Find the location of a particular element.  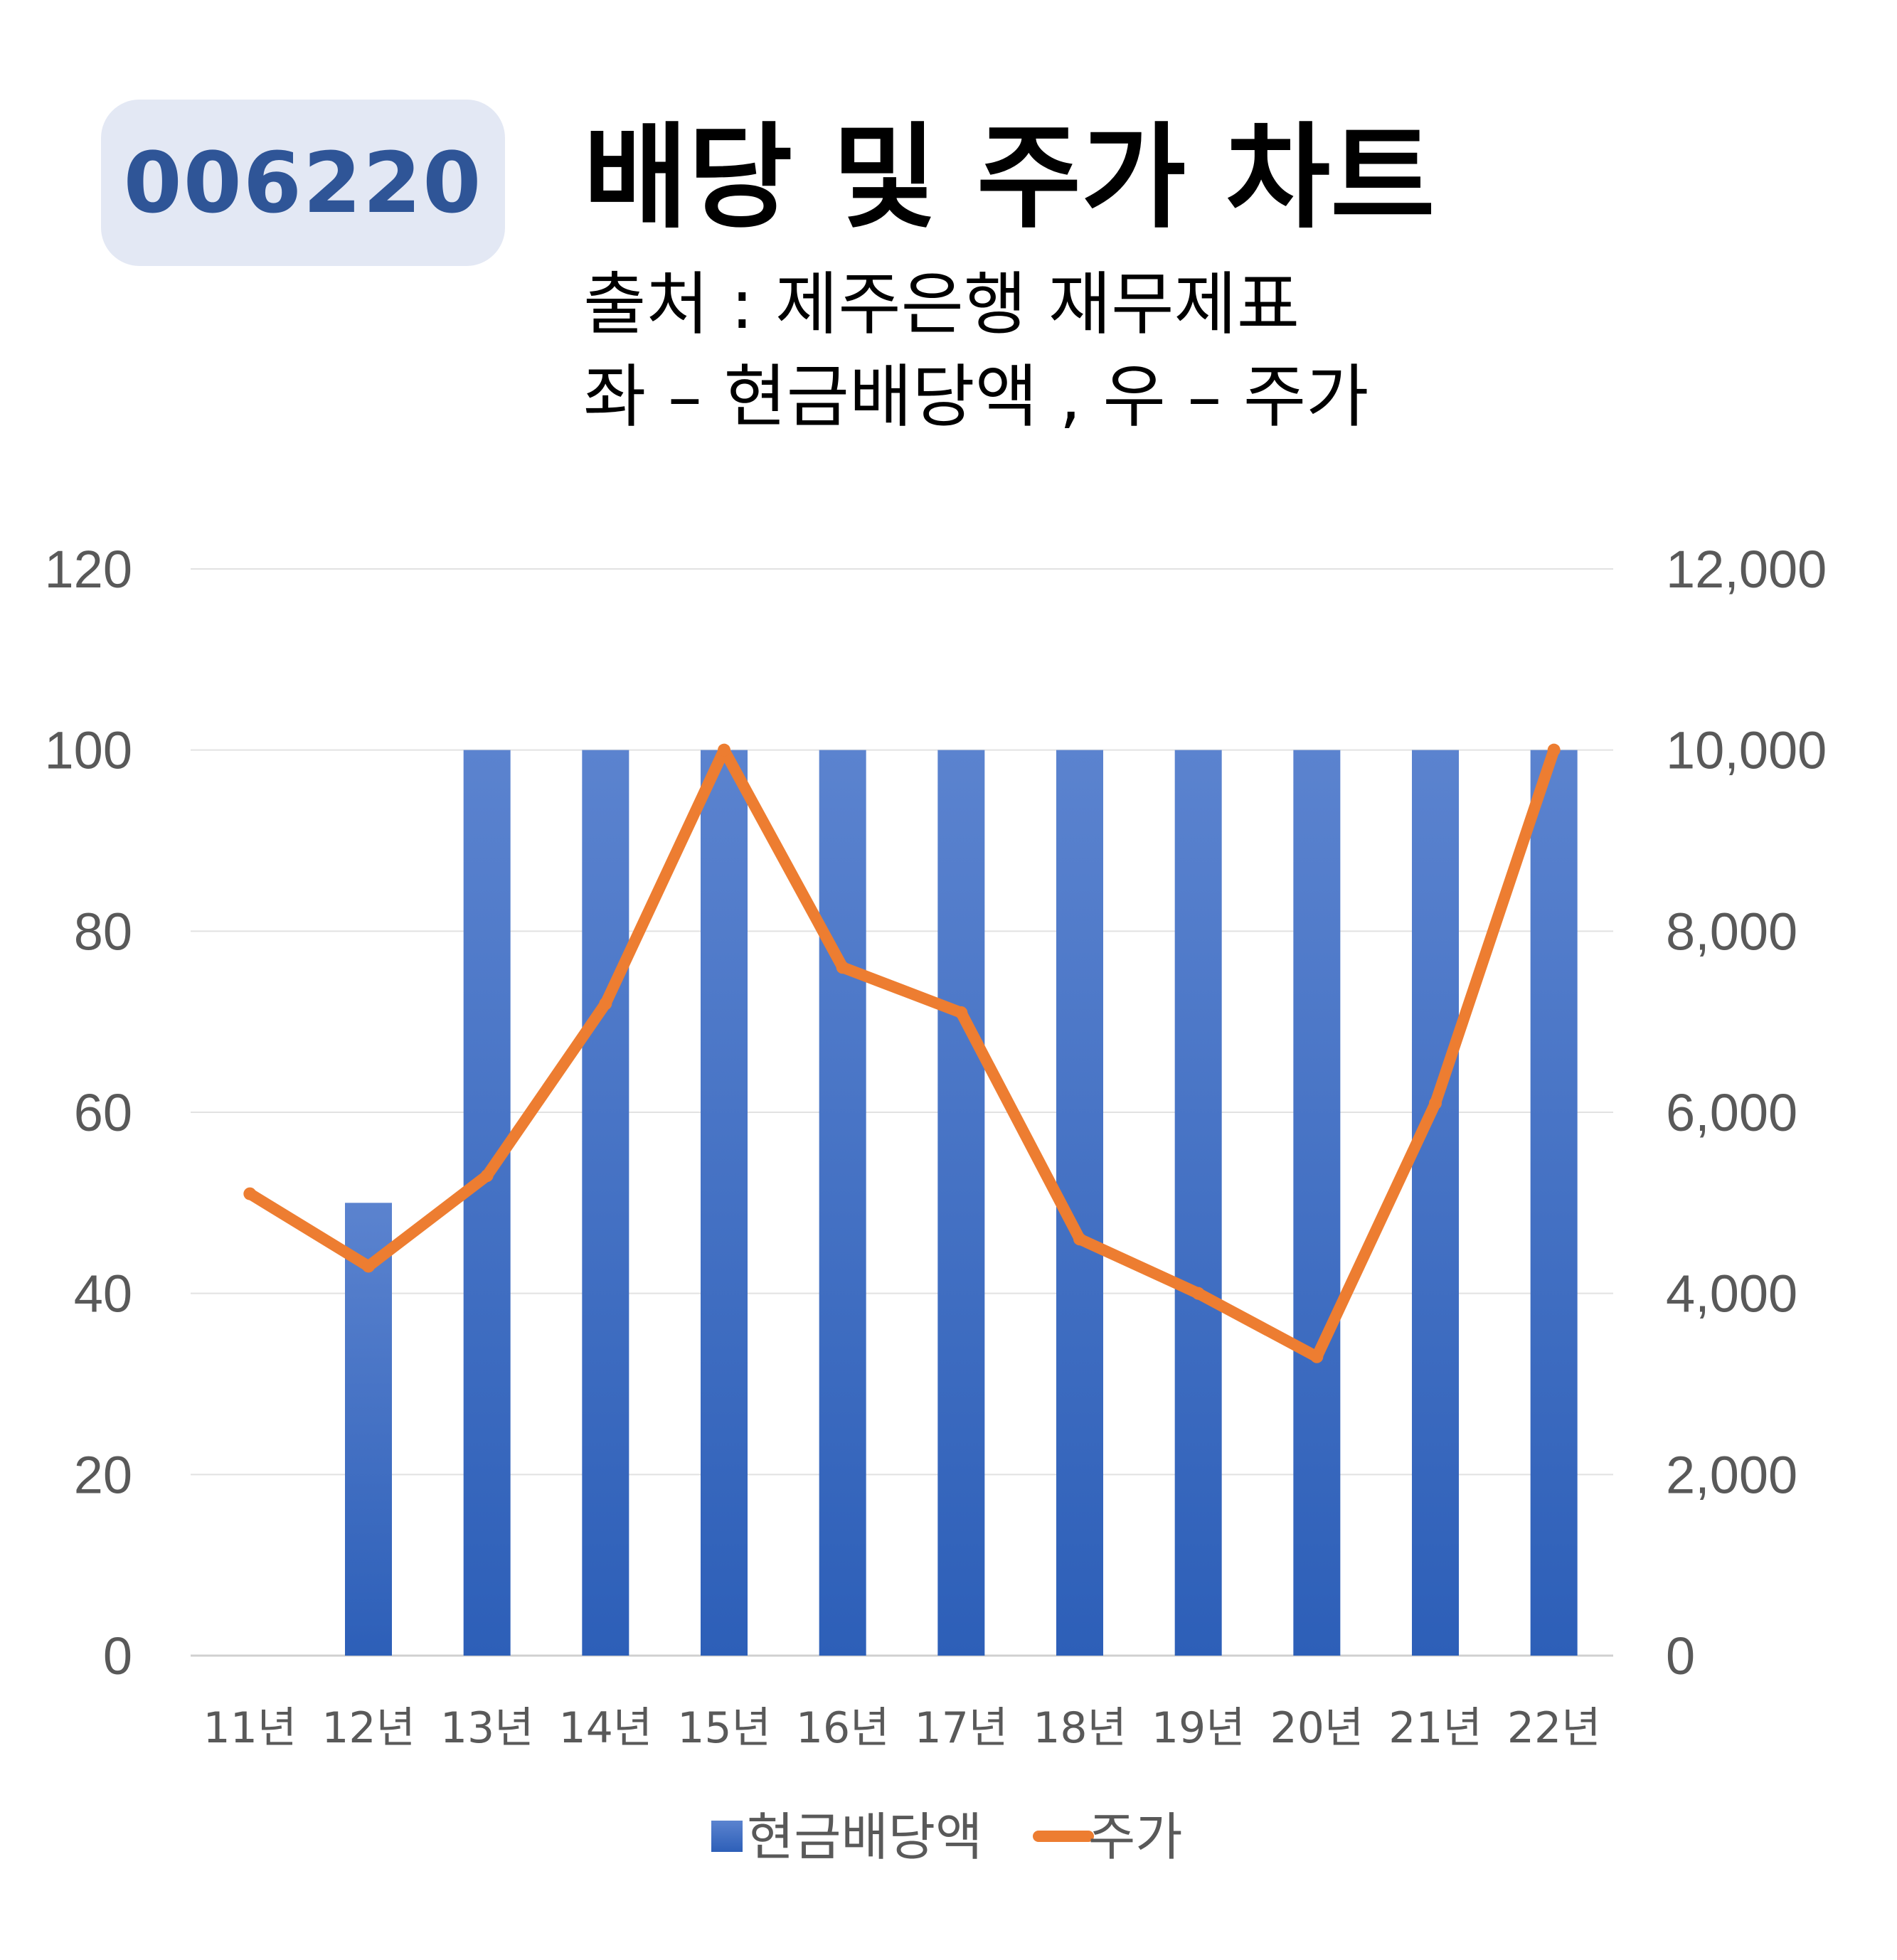

y-left-tick: 0 is located at coordinates (118, 1655).